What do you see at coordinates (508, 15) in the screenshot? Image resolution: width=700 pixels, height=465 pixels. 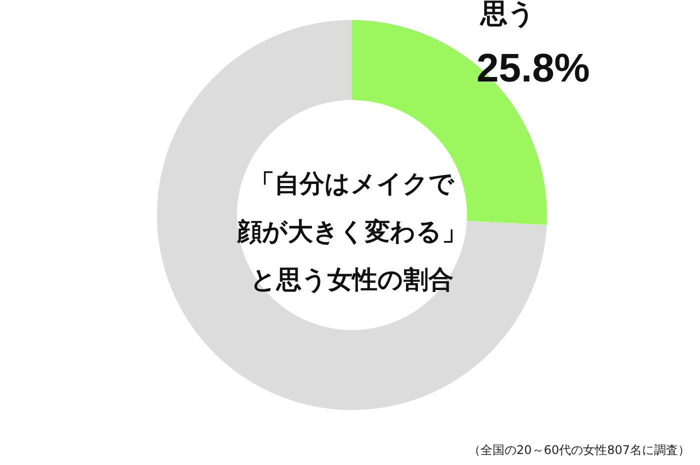 I see `slice-label: 思う` at bounding box center [508, 15].